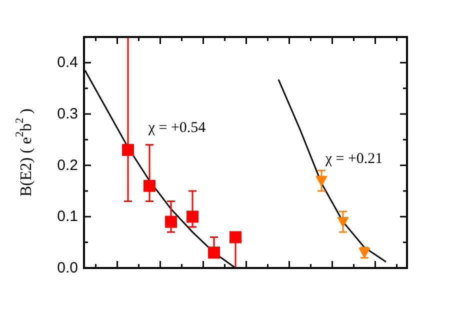 This screenshot has height=322, width=473. I want to click on line-series, so click(332, 170).